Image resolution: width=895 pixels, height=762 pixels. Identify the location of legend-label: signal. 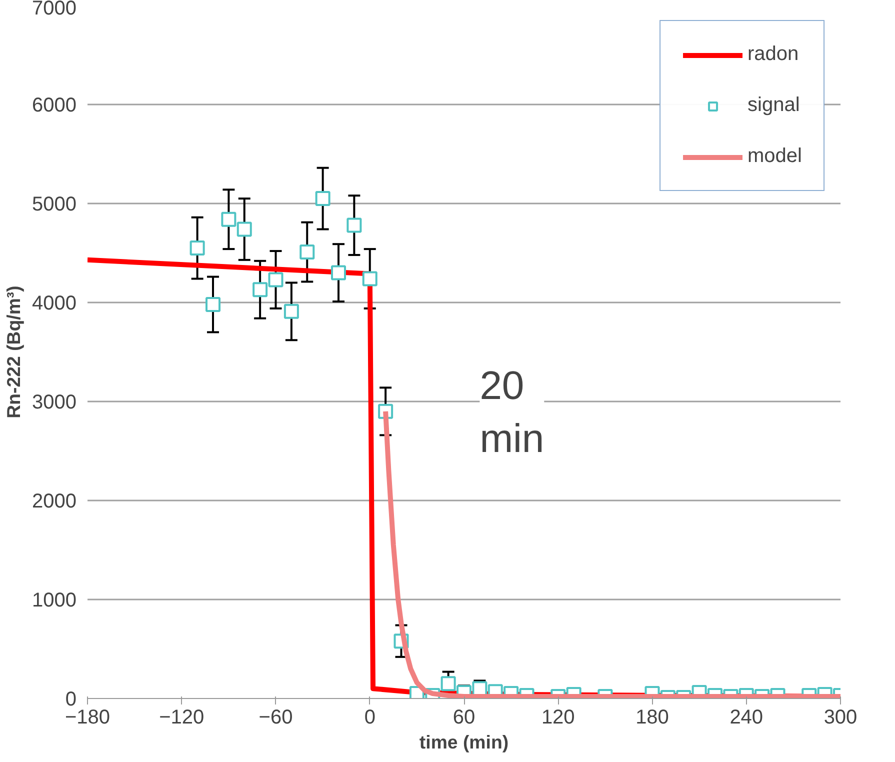
(774, 105).